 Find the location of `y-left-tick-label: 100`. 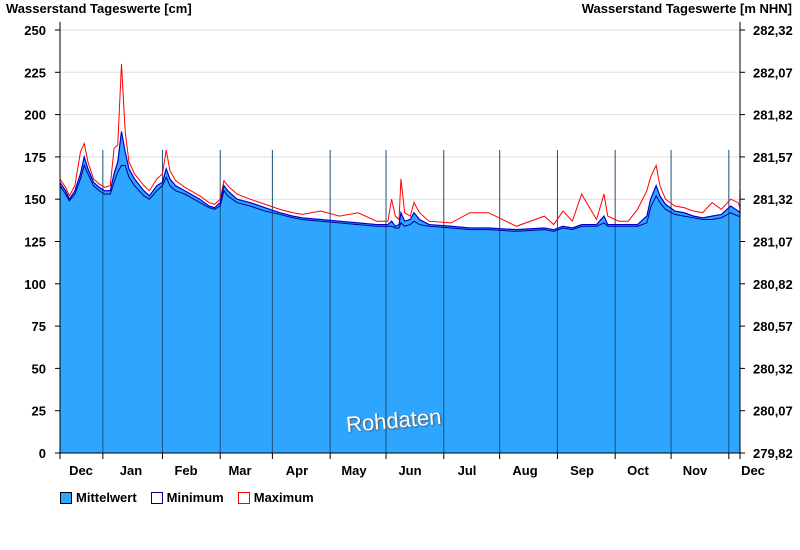

y-left-tick-label: 100 is located at coordinates (35, 284).